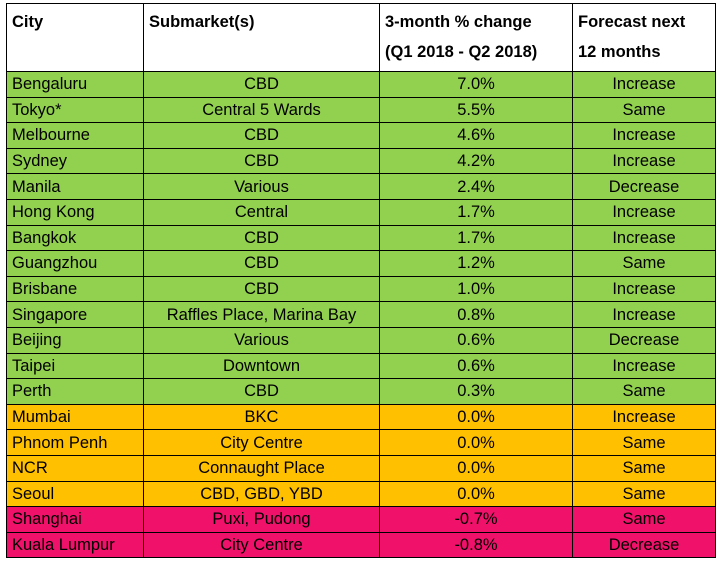 Image resolution: width=720 pixels, height=564 pixels. I want to click on header-submarket: Submarket(s), so click(261, 37).